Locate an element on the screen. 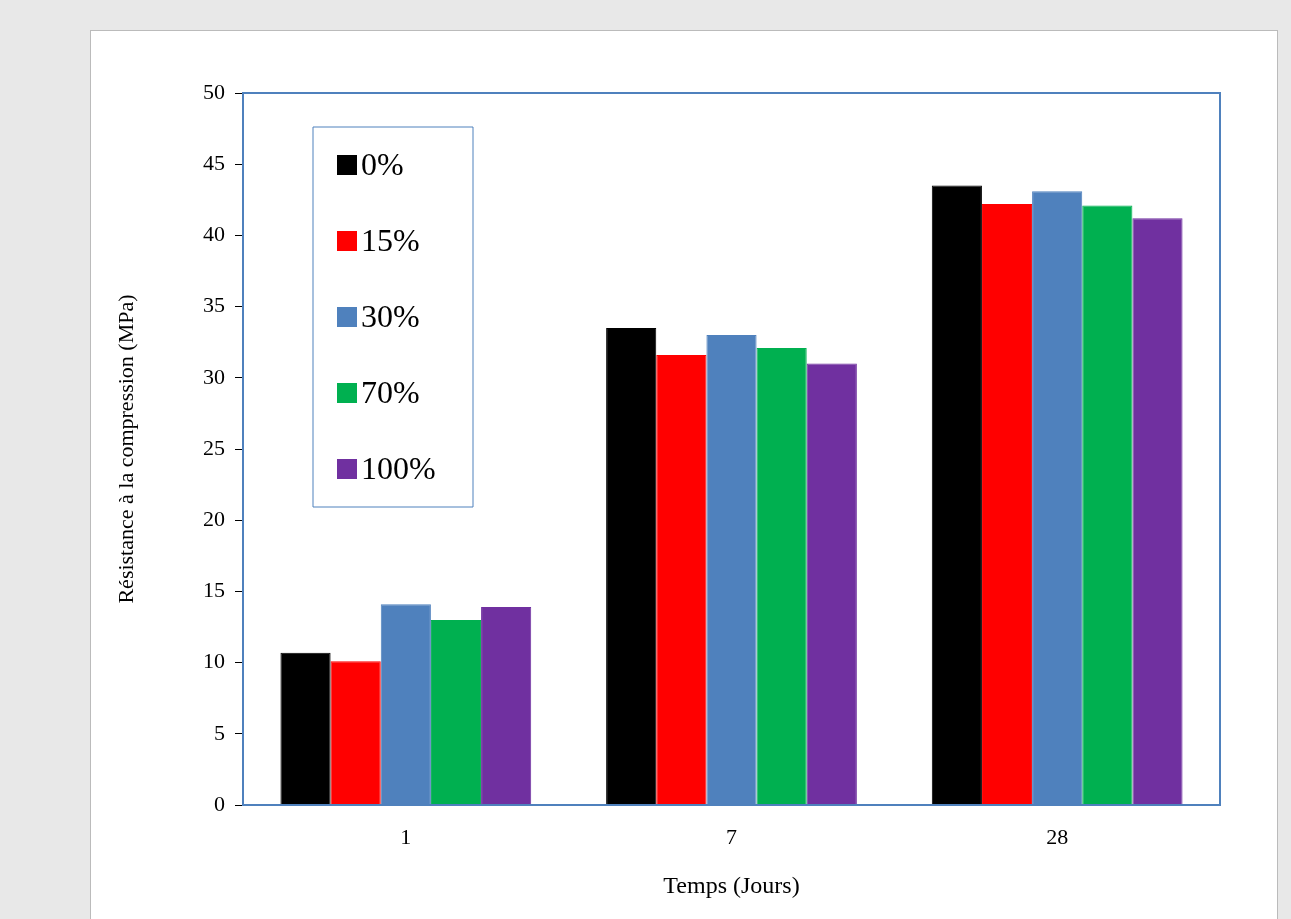  x-tick-label: 1 is located at coordinates (406, 836).